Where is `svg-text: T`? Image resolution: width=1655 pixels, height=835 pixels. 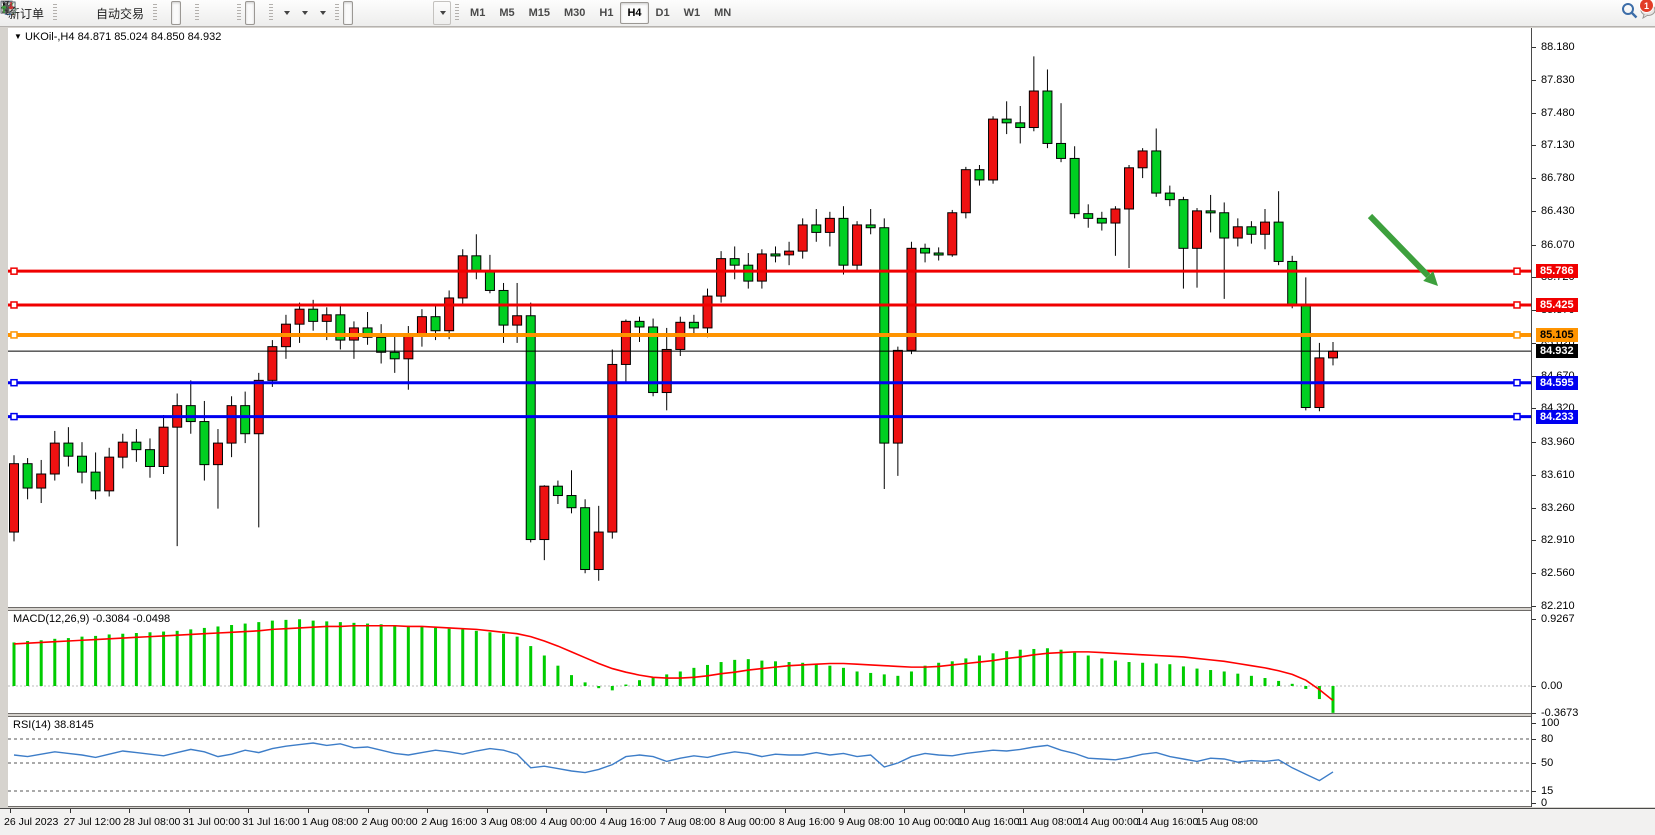 svg-text: T is located at coordinates (8, 9).